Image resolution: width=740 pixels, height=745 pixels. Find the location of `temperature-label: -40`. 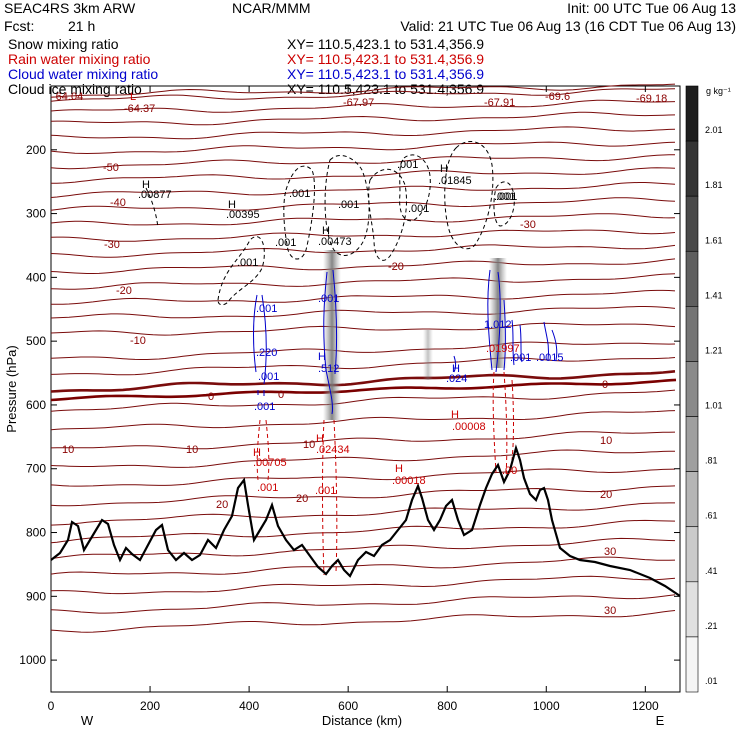

temperature-label: -40 is located at coordinates (118, 203).